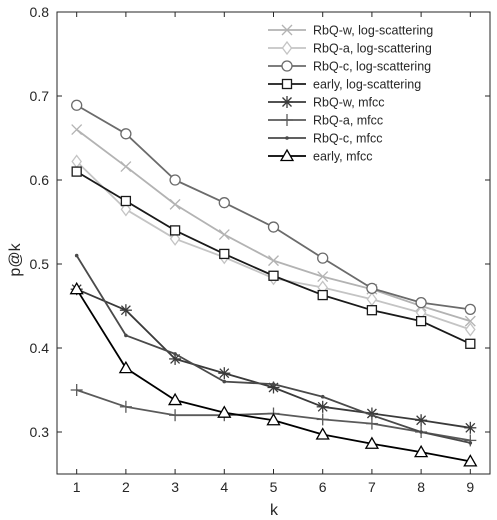 The width and height of the screenshot is (497, 520). What do you see at coordinates (15, 259) in the screenshot?
I see `y-axis-label: p@k` at bounding box center [15, 259].